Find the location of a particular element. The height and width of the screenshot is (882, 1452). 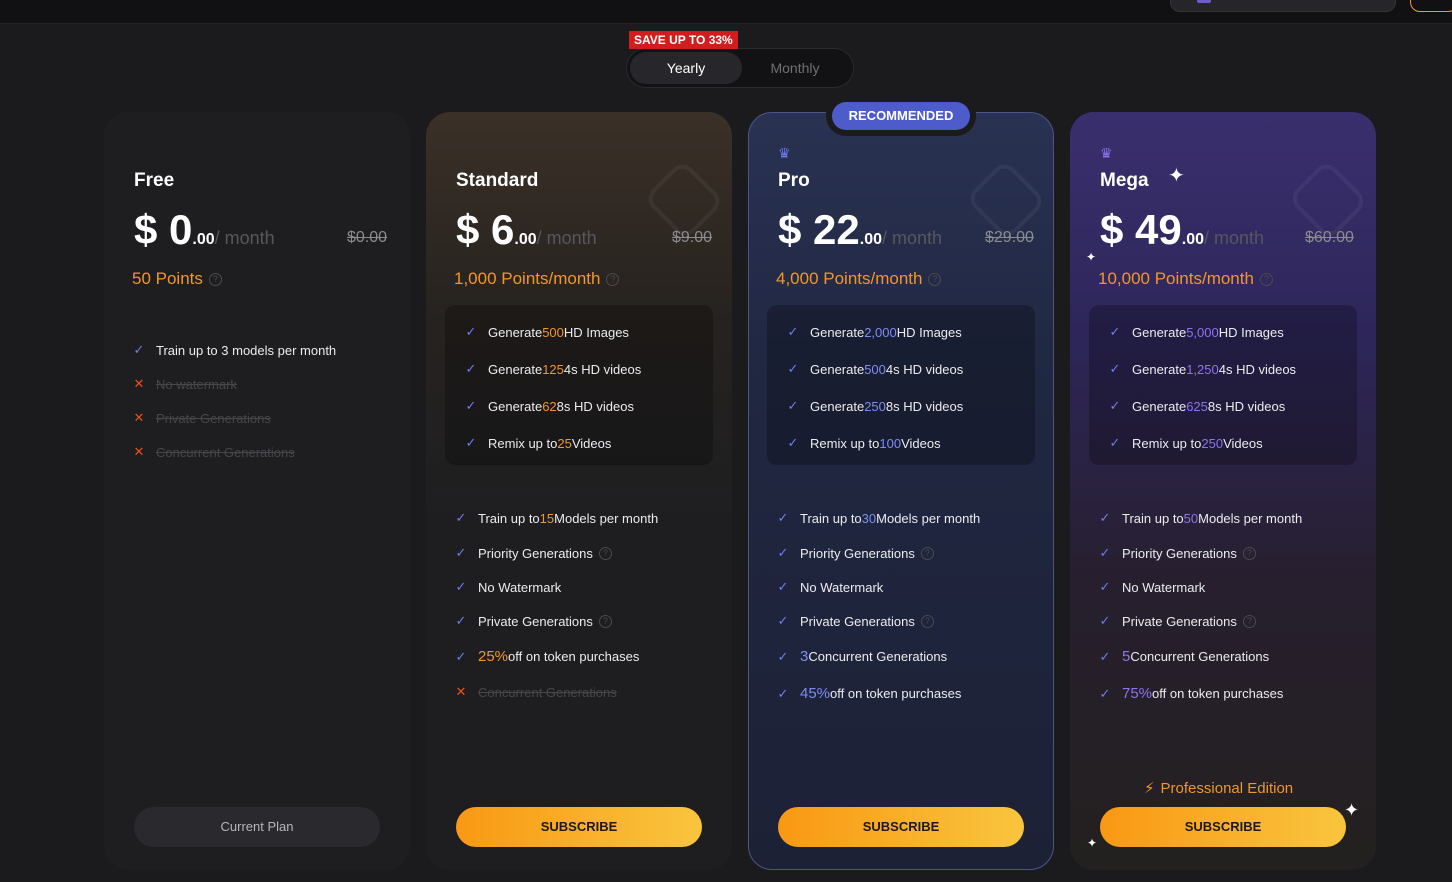

points-allowance: 1,000 Points/month? is located at coordinates (537, 279).